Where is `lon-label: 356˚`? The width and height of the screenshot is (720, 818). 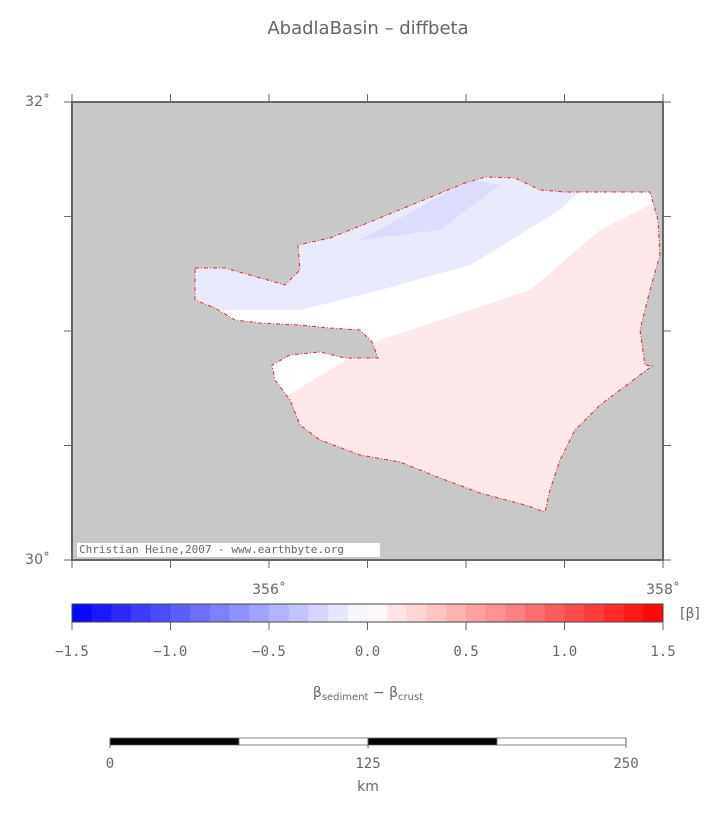 lon-label: 356˚ is located at coordinates (269, 589).